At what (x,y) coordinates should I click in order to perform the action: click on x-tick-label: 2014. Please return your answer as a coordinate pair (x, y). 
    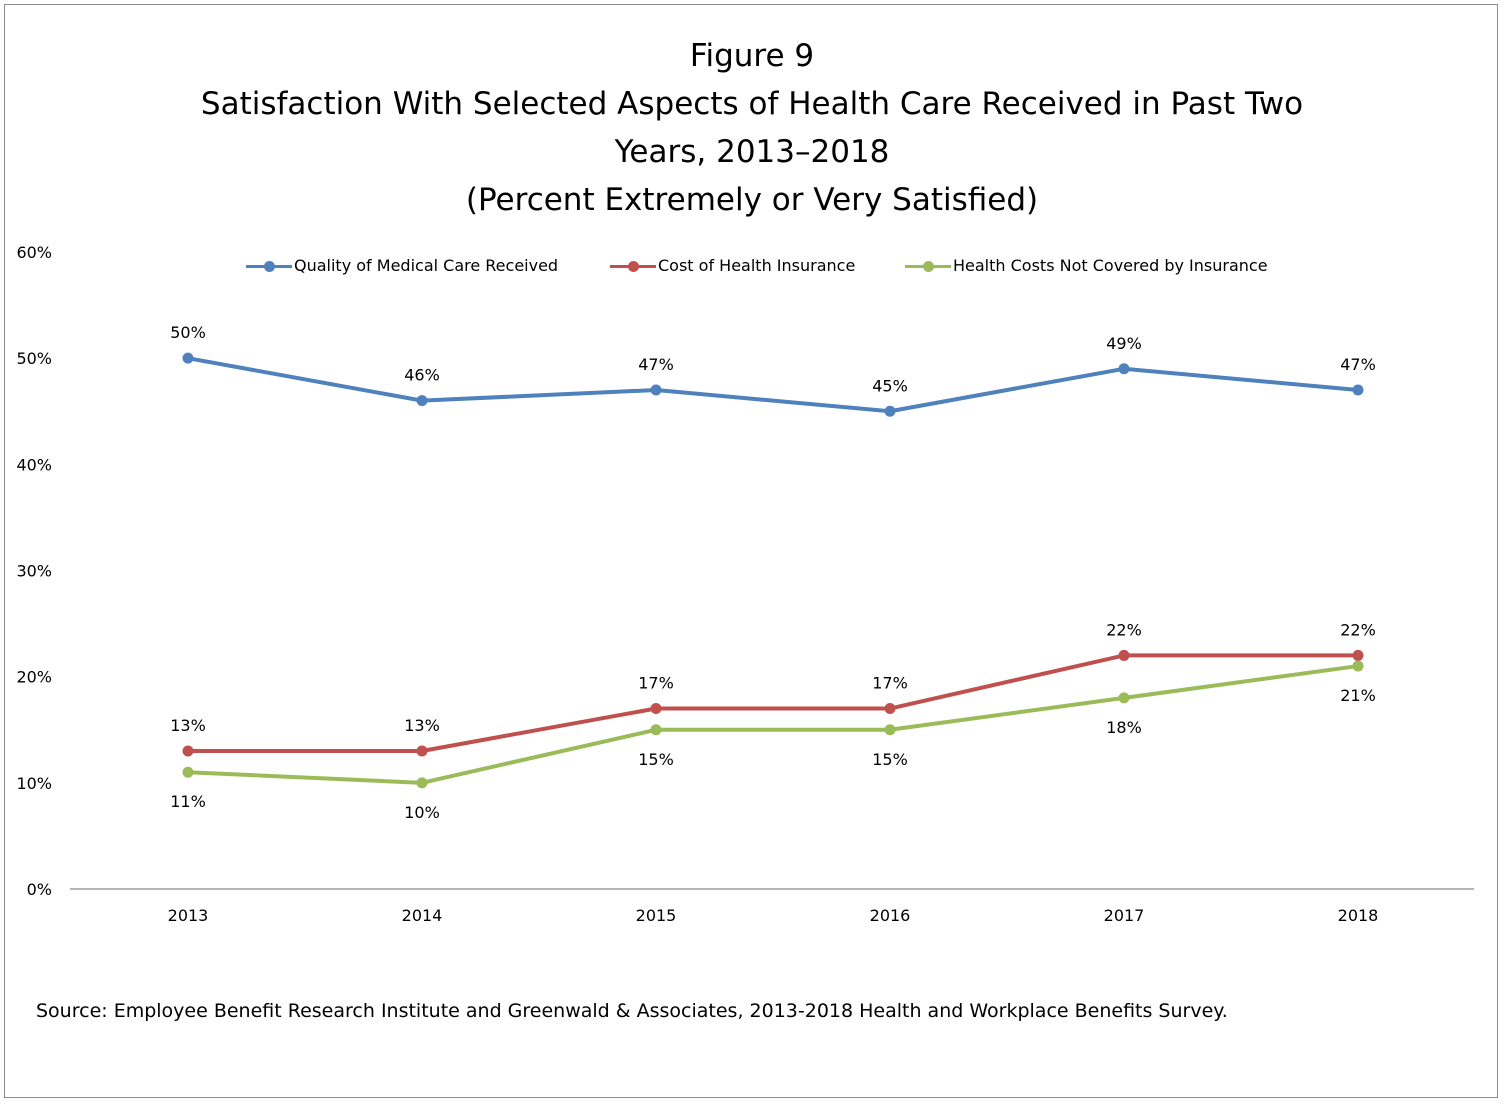
    Looking at the image, I should click on (422, 915).